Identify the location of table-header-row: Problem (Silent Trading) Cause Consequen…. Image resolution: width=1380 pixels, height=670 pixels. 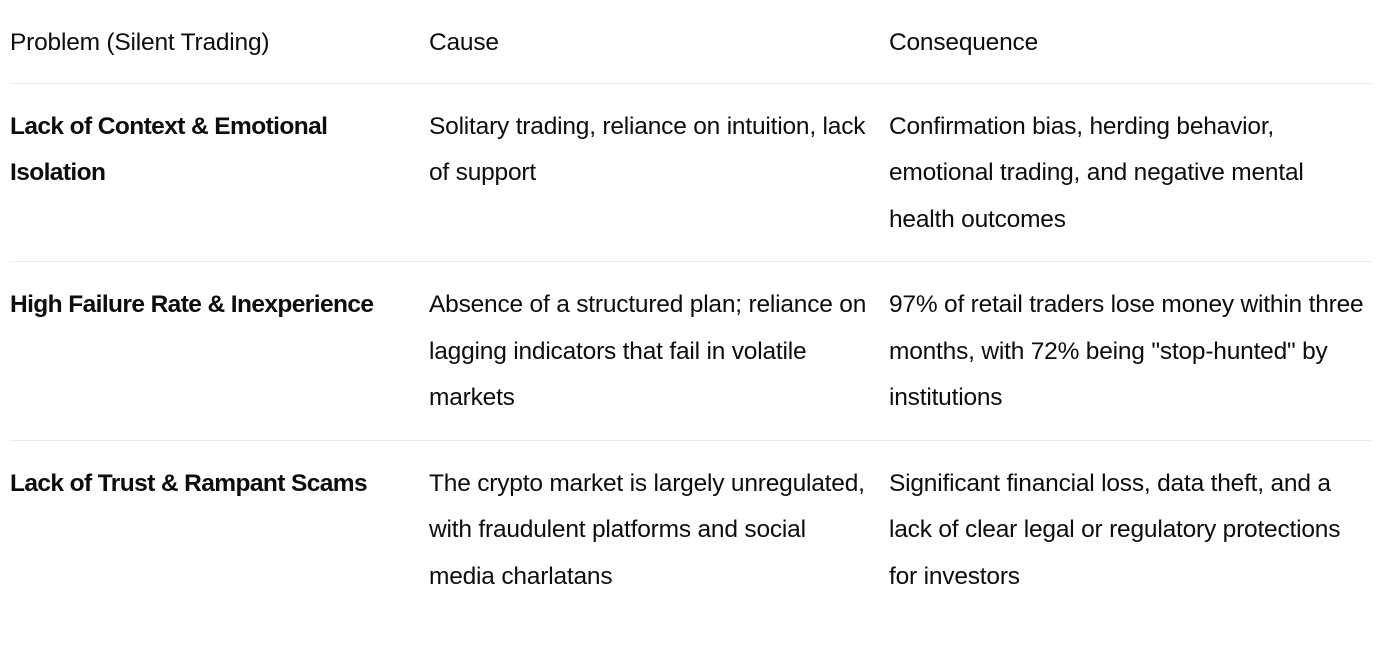
(691, 41).